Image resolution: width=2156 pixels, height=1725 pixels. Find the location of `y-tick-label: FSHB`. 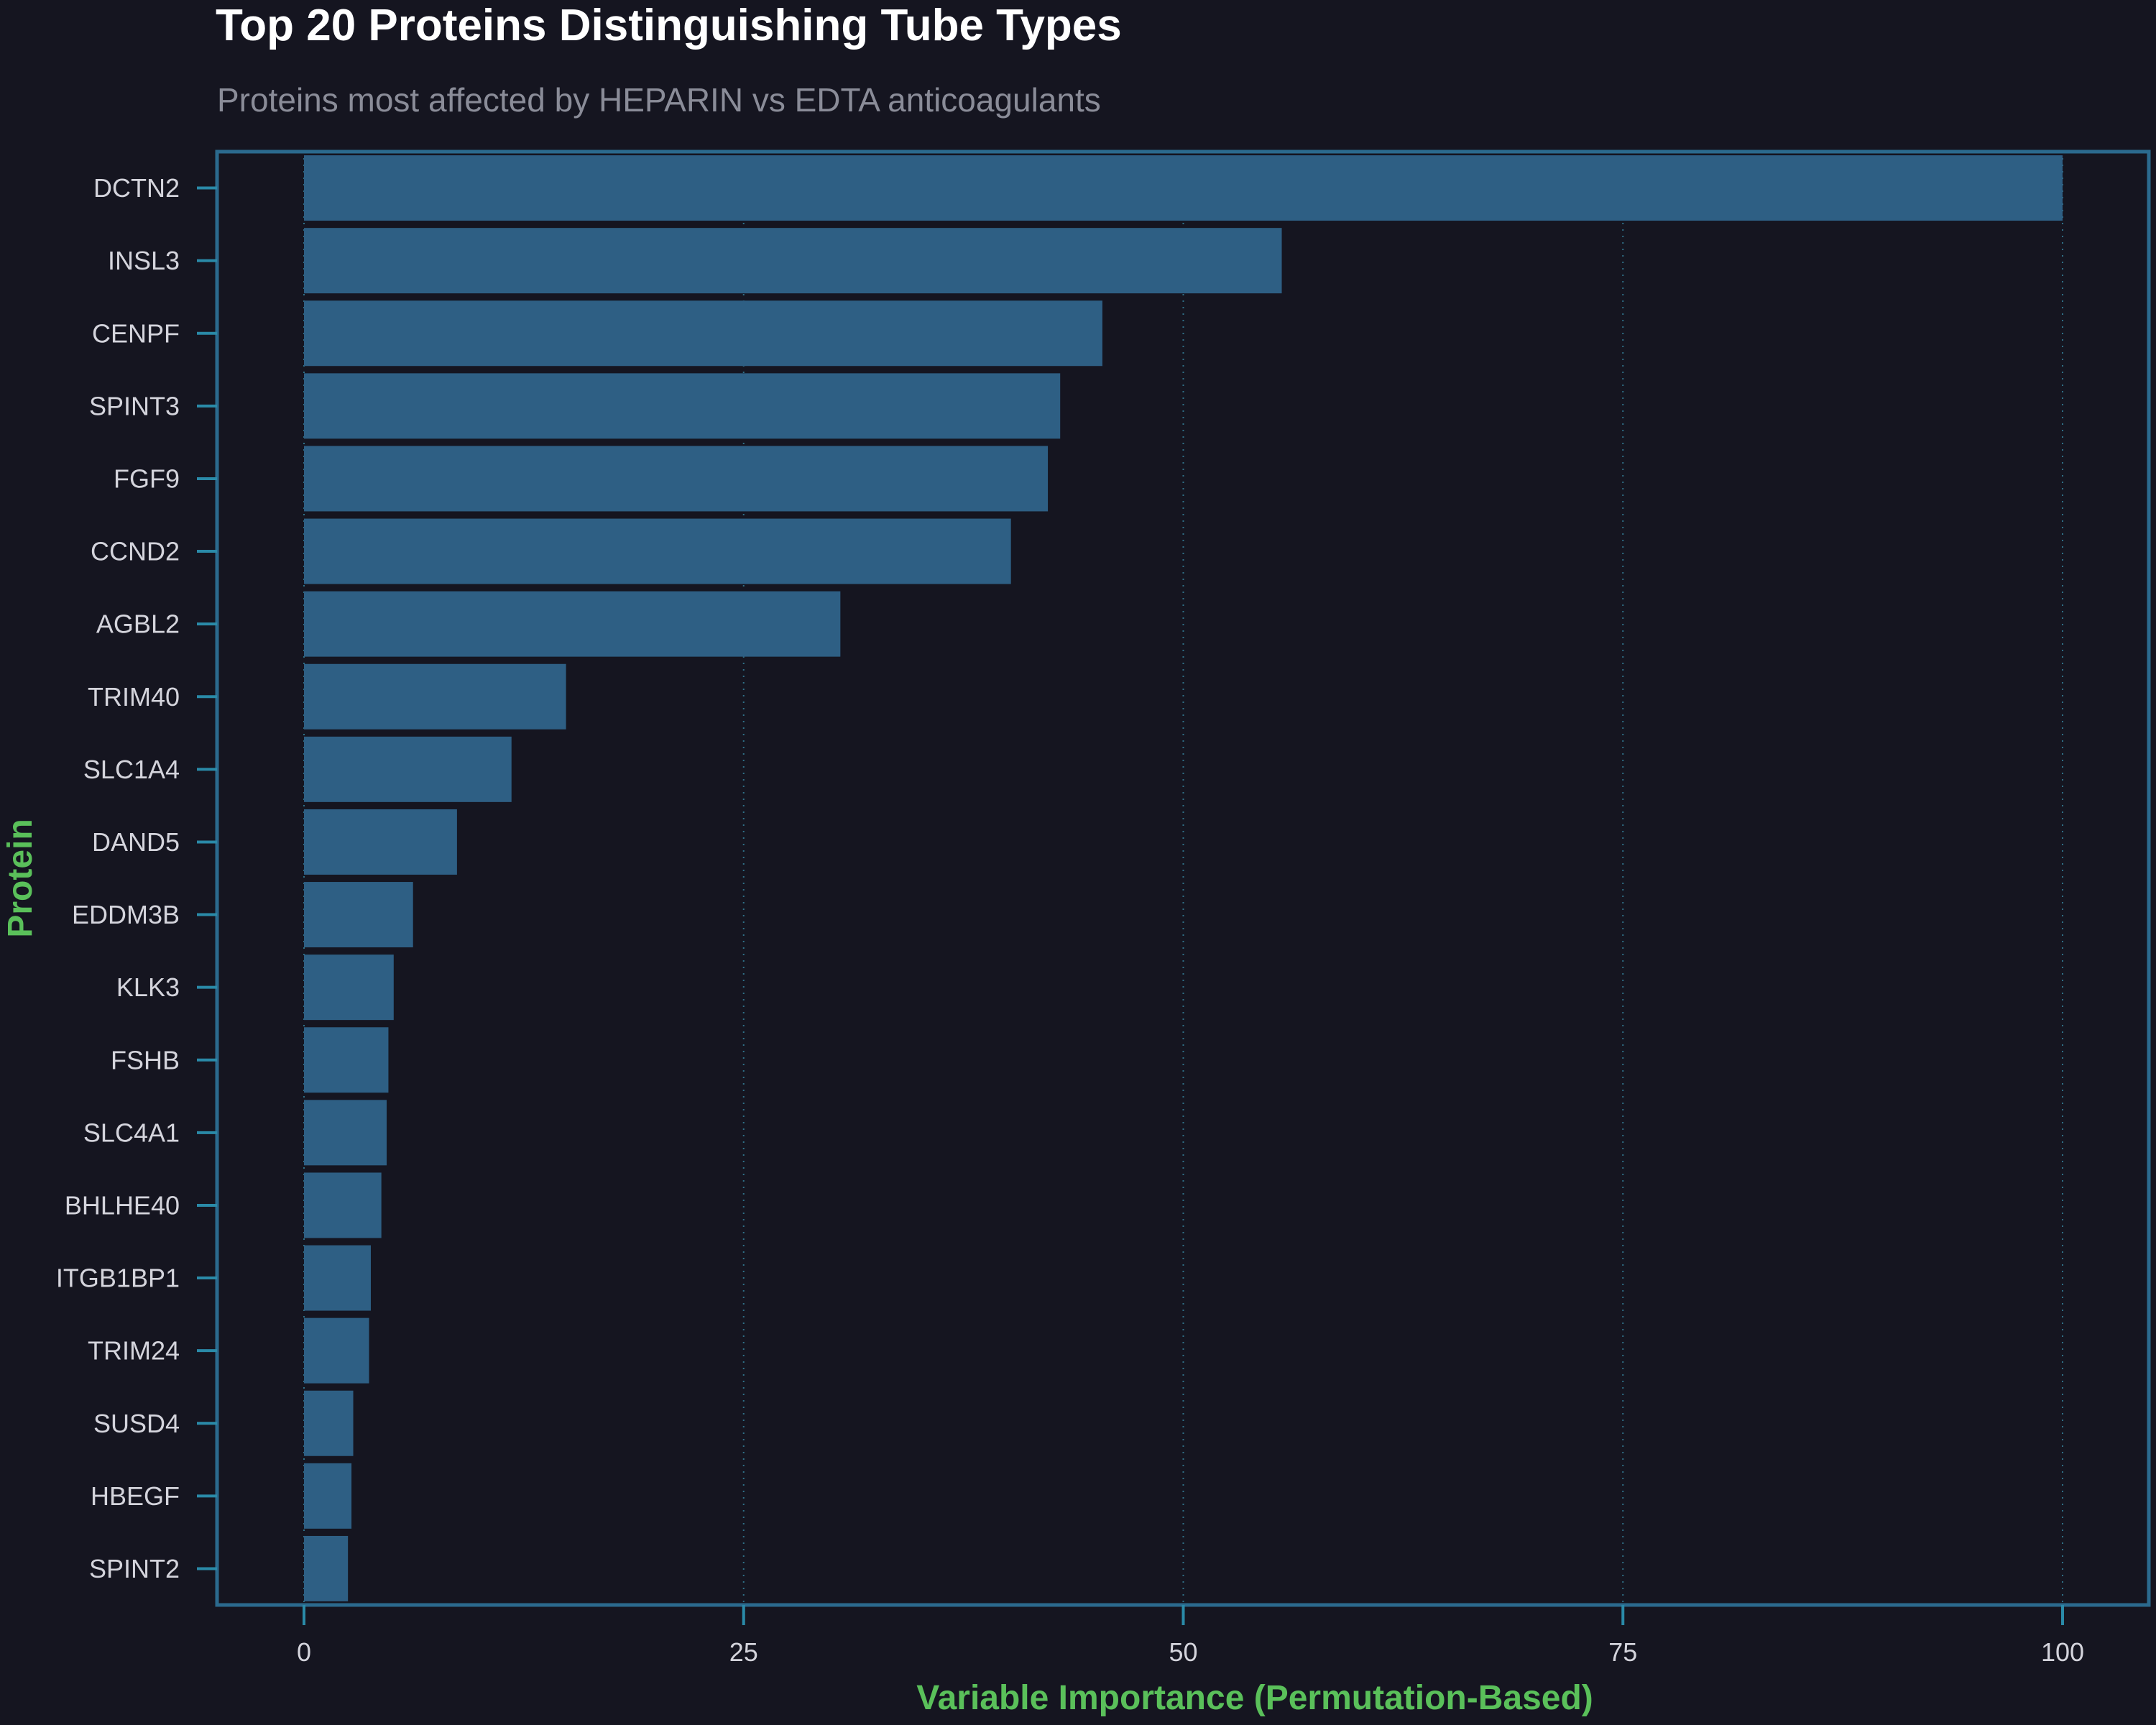

y-tick-label: FSHB is located at coordinates (145, 1060).